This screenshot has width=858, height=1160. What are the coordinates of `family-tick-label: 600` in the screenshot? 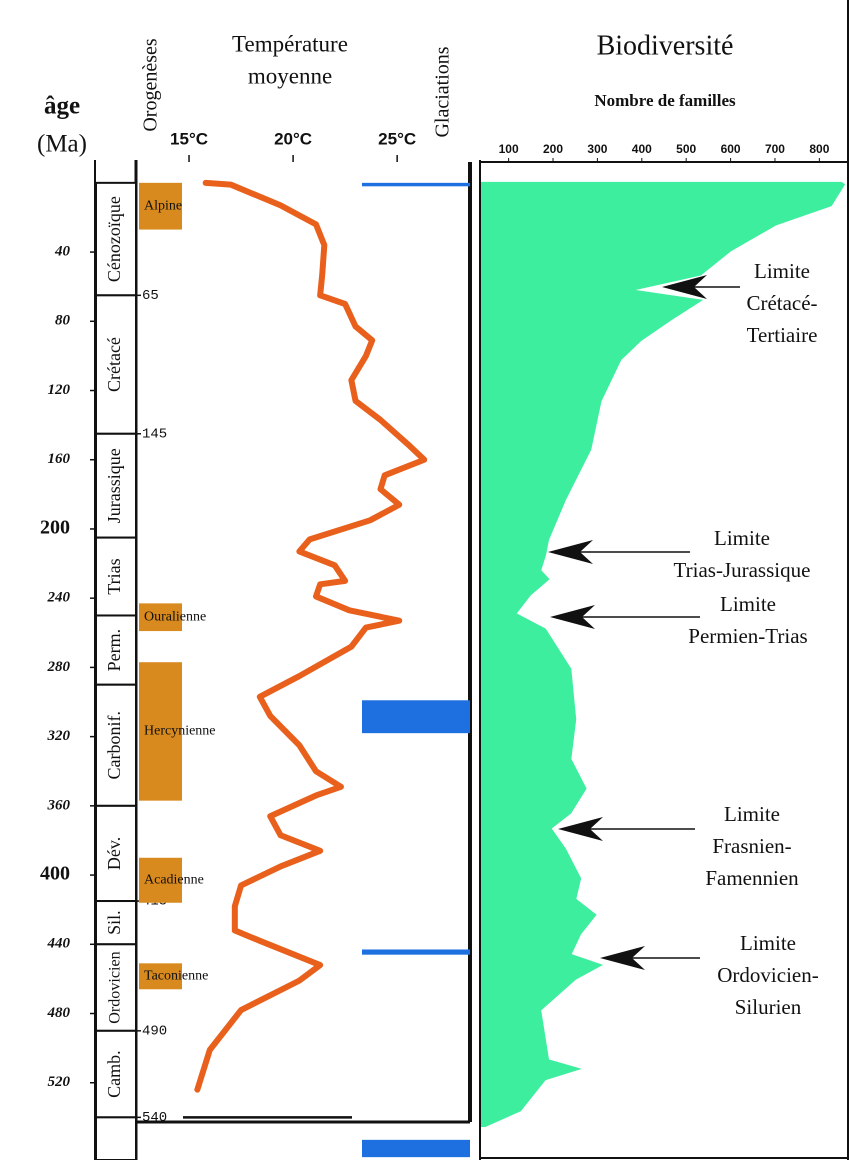 It's located at (731, 149).